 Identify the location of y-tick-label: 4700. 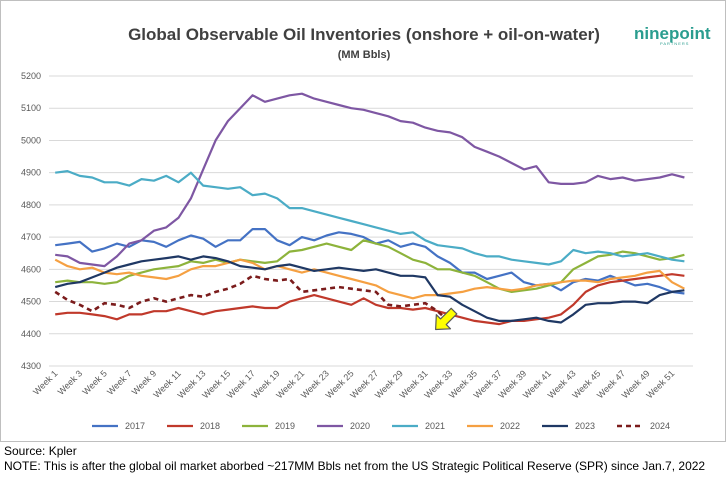
(31, 237).